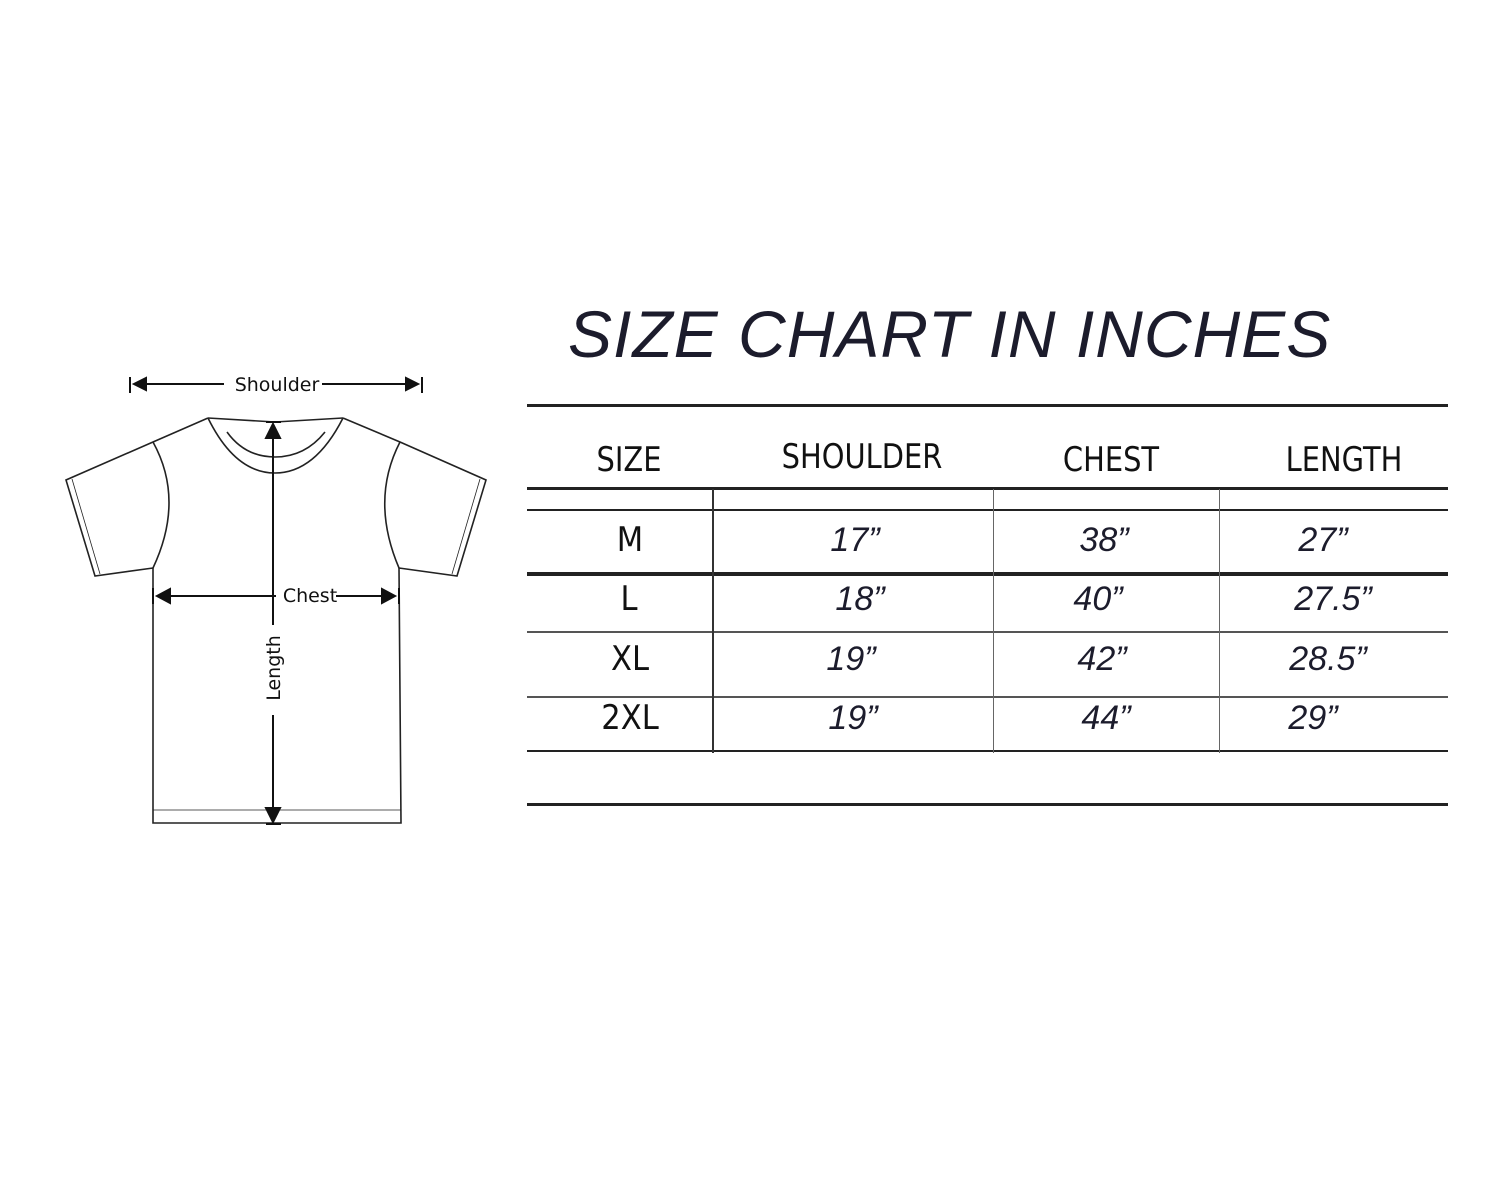 The height and width of the screenshot is (1199, 1500). What do you see at coordinates (630, 718) in the screenshot?
I see `size-cell: 2XL` at bounding box center [630, 718].